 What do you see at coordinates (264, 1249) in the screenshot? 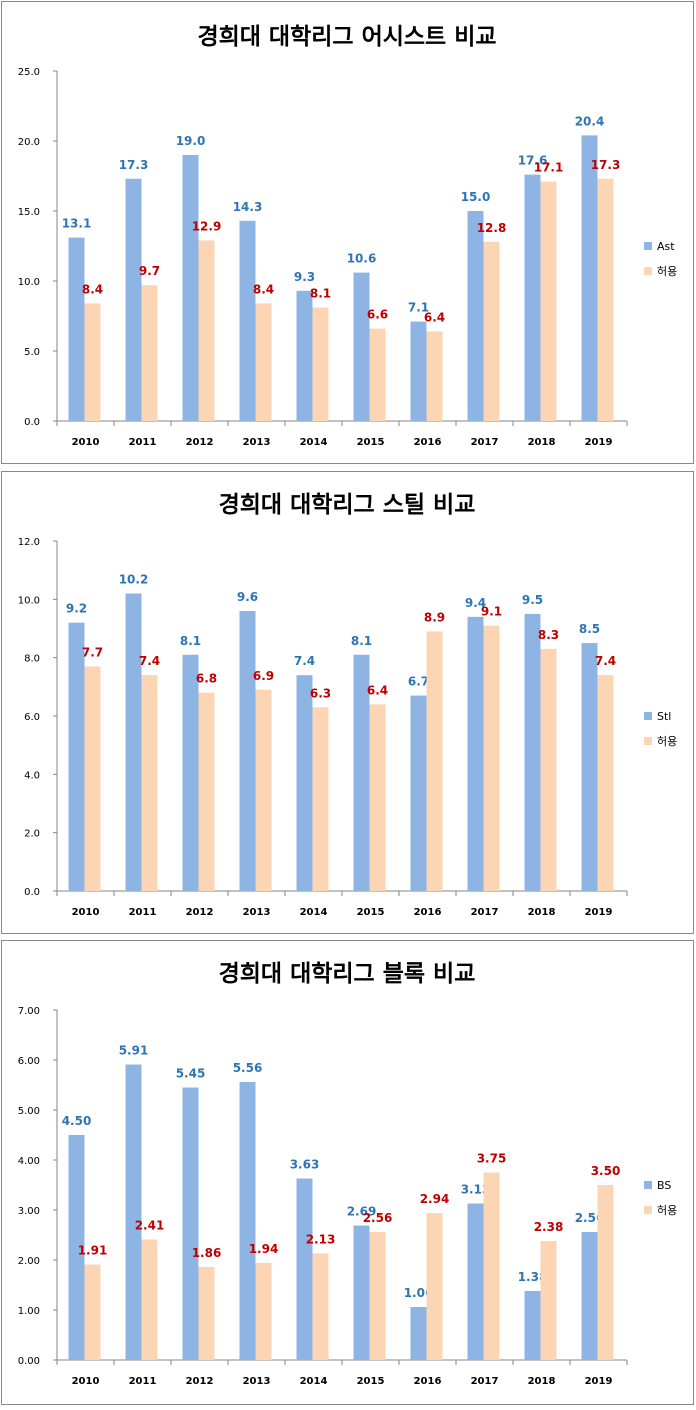
I see `data-label: 1.94` at bounding box center [264, 1249].